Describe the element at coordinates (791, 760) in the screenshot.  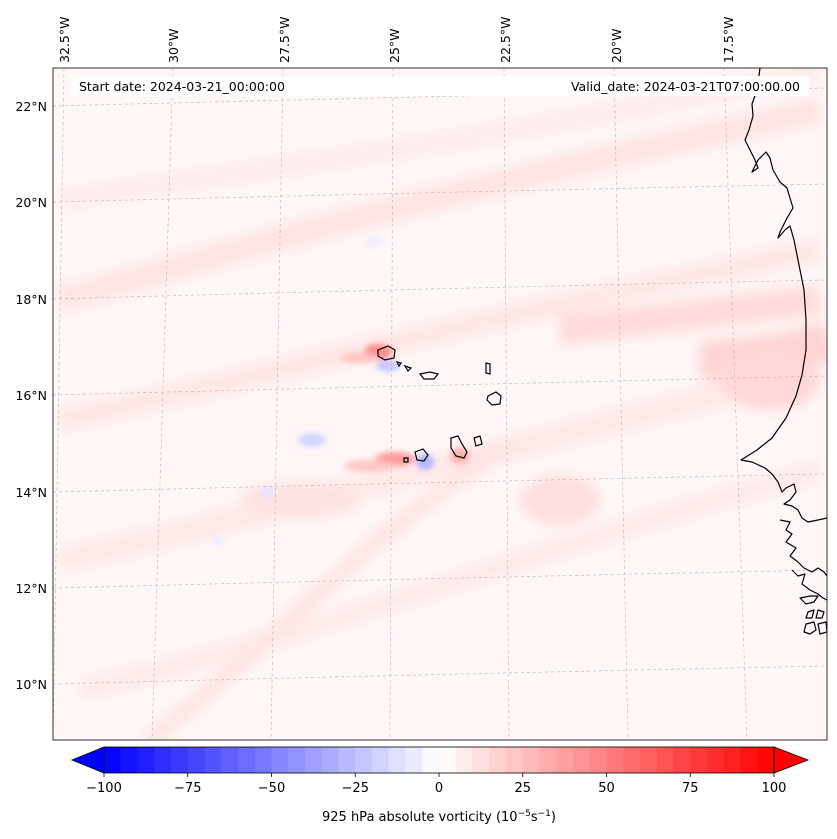
I see `colorbar-max-extend-arrow` at that location.